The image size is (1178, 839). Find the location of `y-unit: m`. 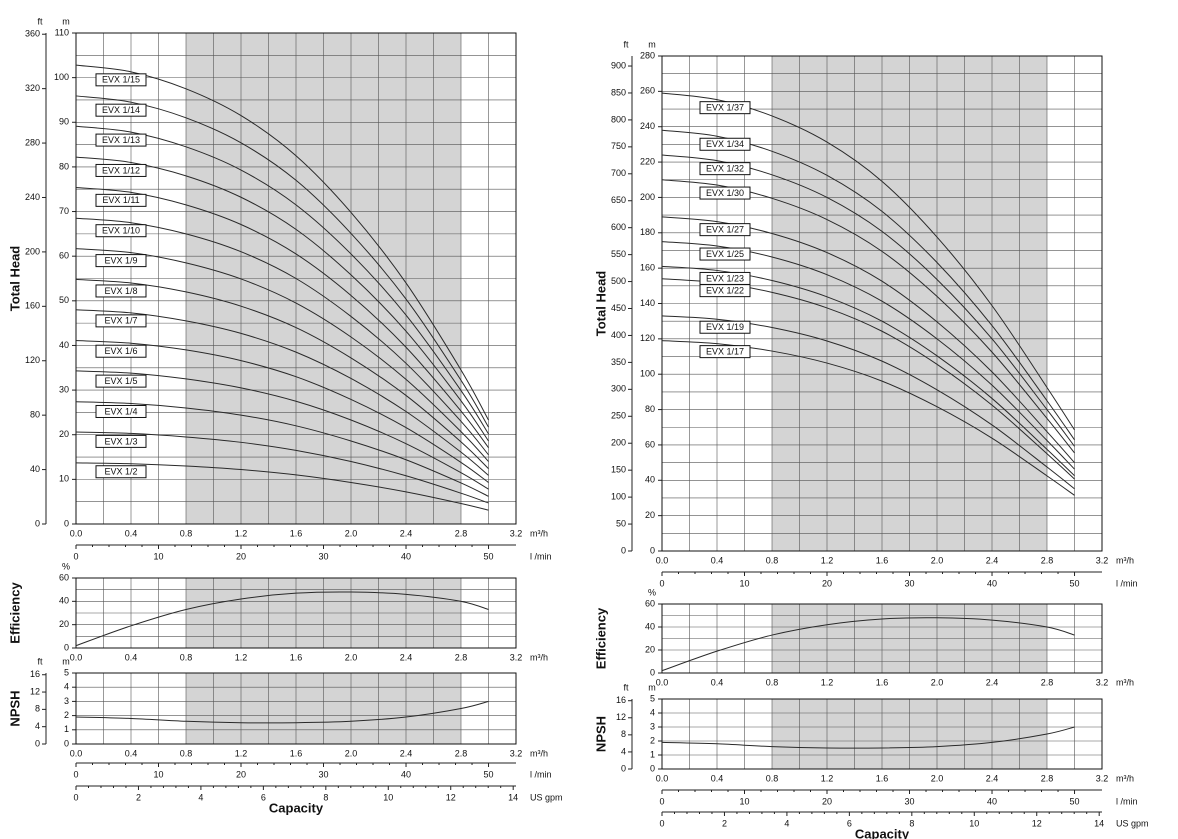

y-unit: m is located at coordinates (66, 661).